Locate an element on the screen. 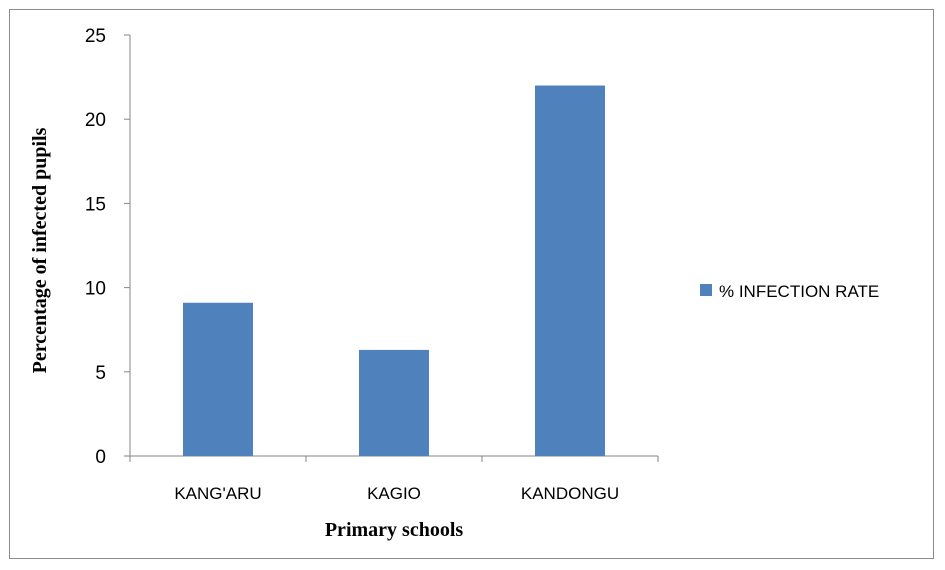 This screenshot has width=945, height=570. x-category-label: KAGIO is located at coordinates (394, 493).